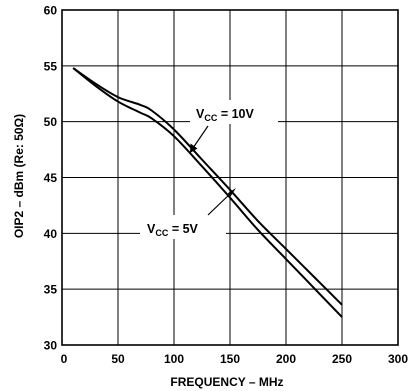 The image size is (408, 391). What do you see at coordinates (226, 382) in the screenshot?
I see `x-axis-label: FREQUENCY – MHz` at bounding box center [226, 382].